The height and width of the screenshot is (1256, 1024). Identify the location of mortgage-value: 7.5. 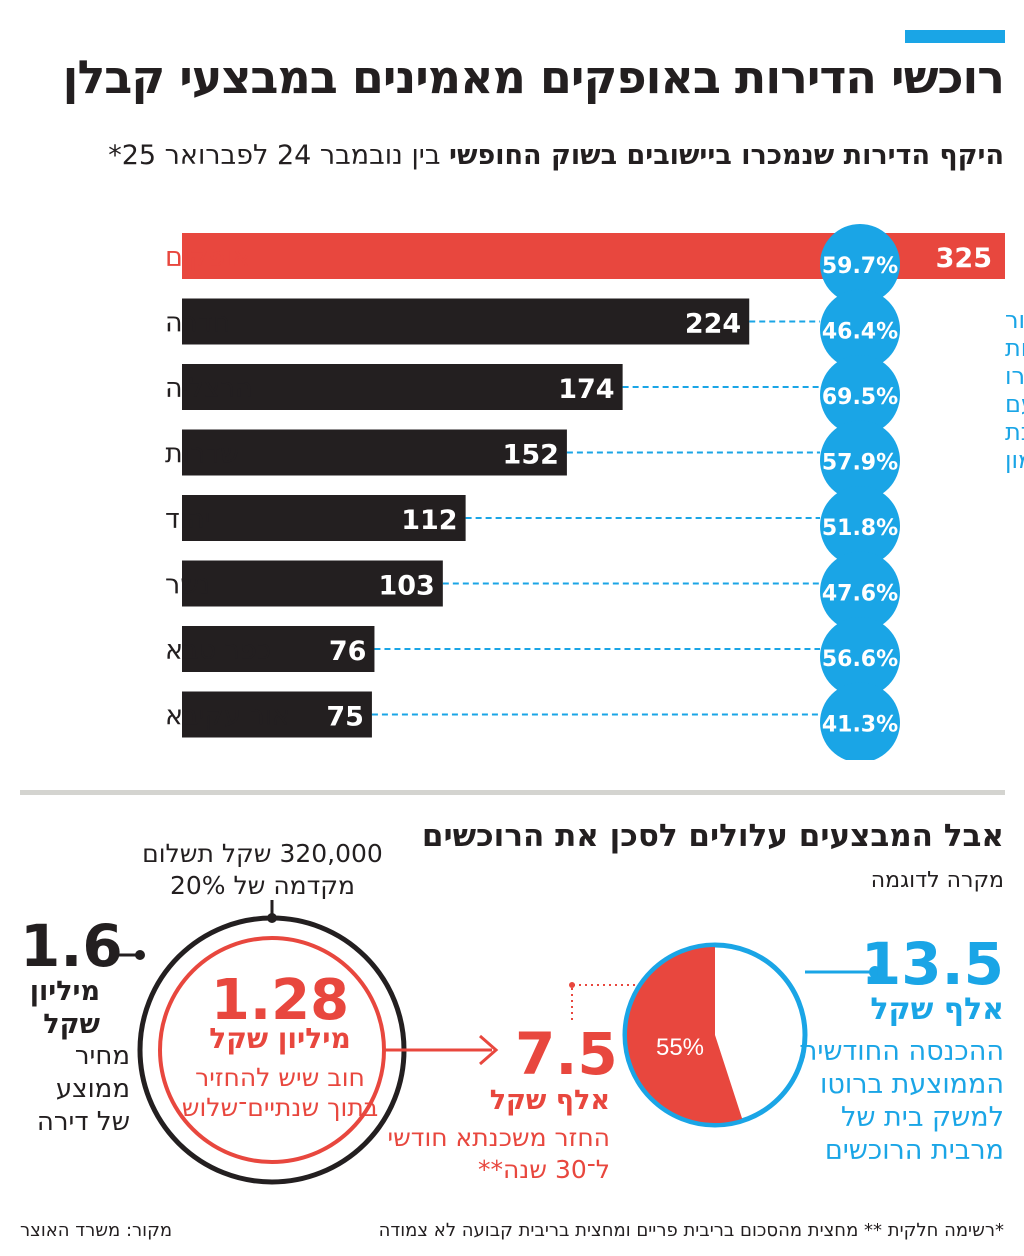
(566, 1054).